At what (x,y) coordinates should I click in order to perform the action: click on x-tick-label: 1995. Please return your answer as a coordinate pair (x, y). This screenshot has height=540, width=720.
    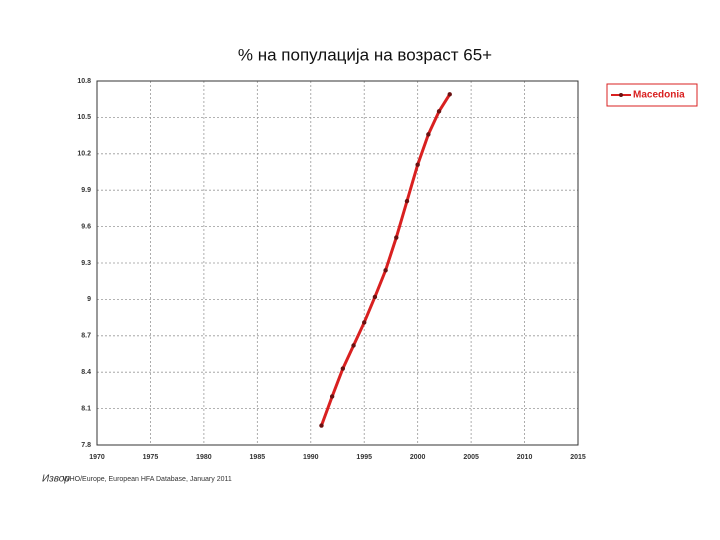
    Looking at the image, I should click on (364, 457).